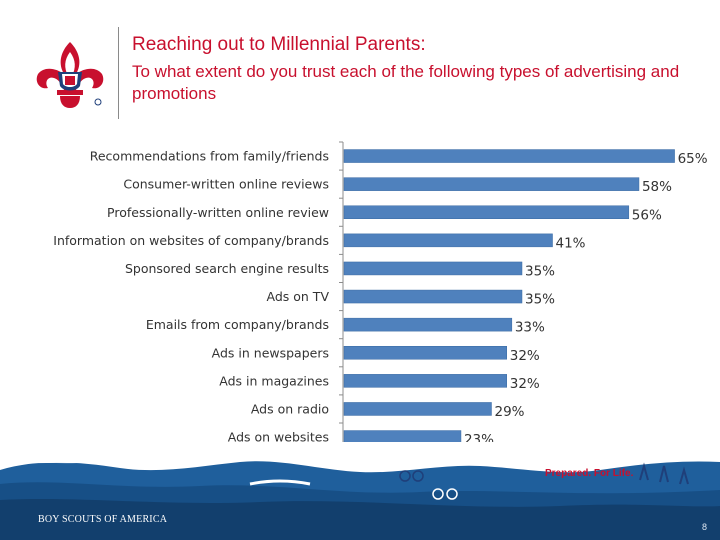 The image size is (720, 540). I want to click on category-label: Recommendations from family/friends, so click(209, 156).